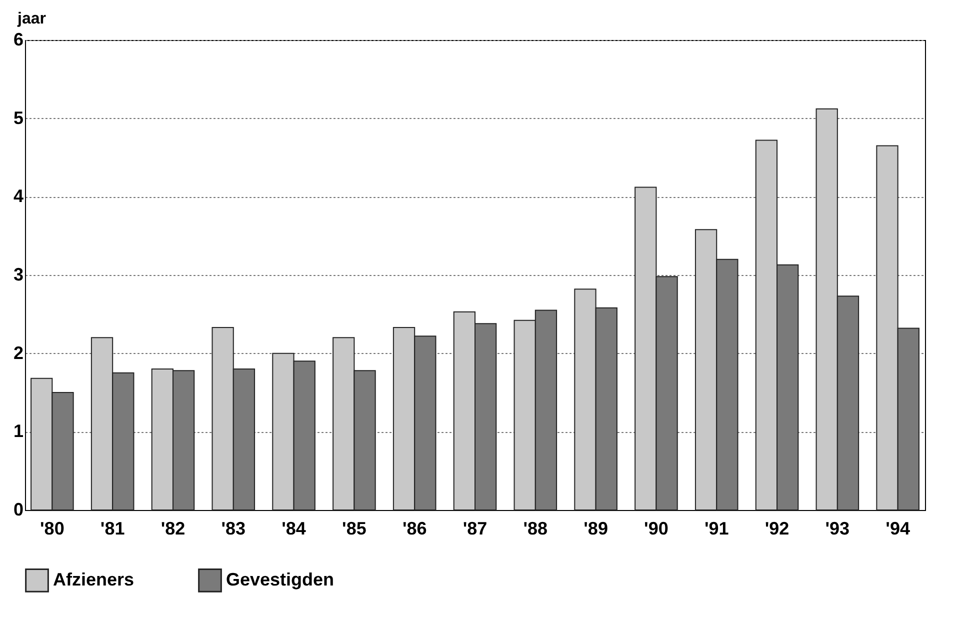 The image size is (963, 641). I want to click on legend-label: Gevestigden, so click(280, 579).